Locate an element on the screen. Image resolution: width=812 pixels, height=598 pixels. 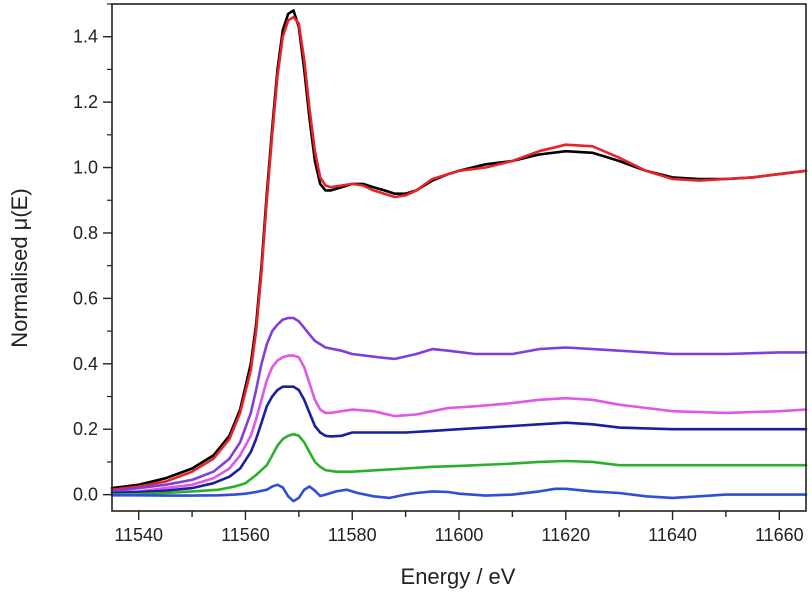
x-tick-label: 11600 is located at coordinates (459, 535).